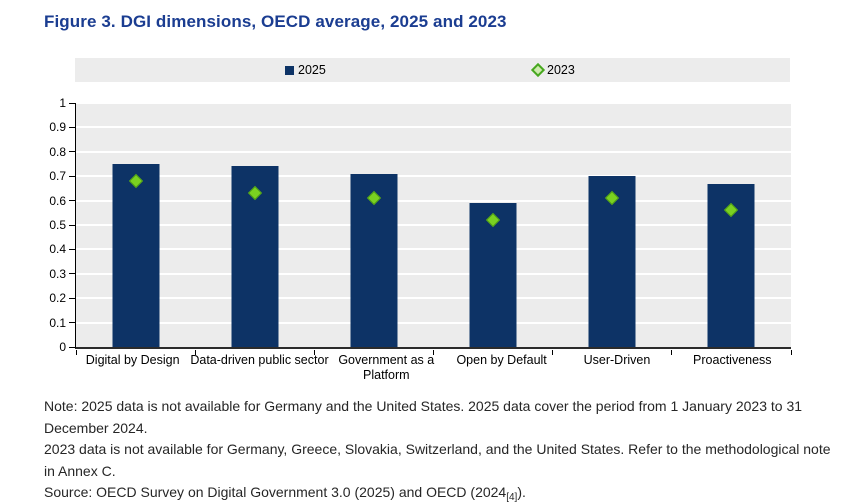 The height and width of the screenshot is (502, 857). I want to click on y-tick-label-0.1: 0.1, so click(57, 322).